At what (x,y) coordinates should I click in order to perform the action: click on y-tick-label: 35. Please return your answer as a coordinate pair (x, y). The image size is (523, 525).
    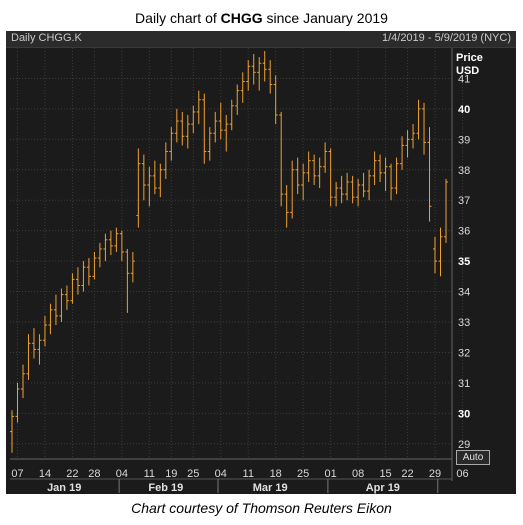
    Looking at the image, I should click on (464, 262).